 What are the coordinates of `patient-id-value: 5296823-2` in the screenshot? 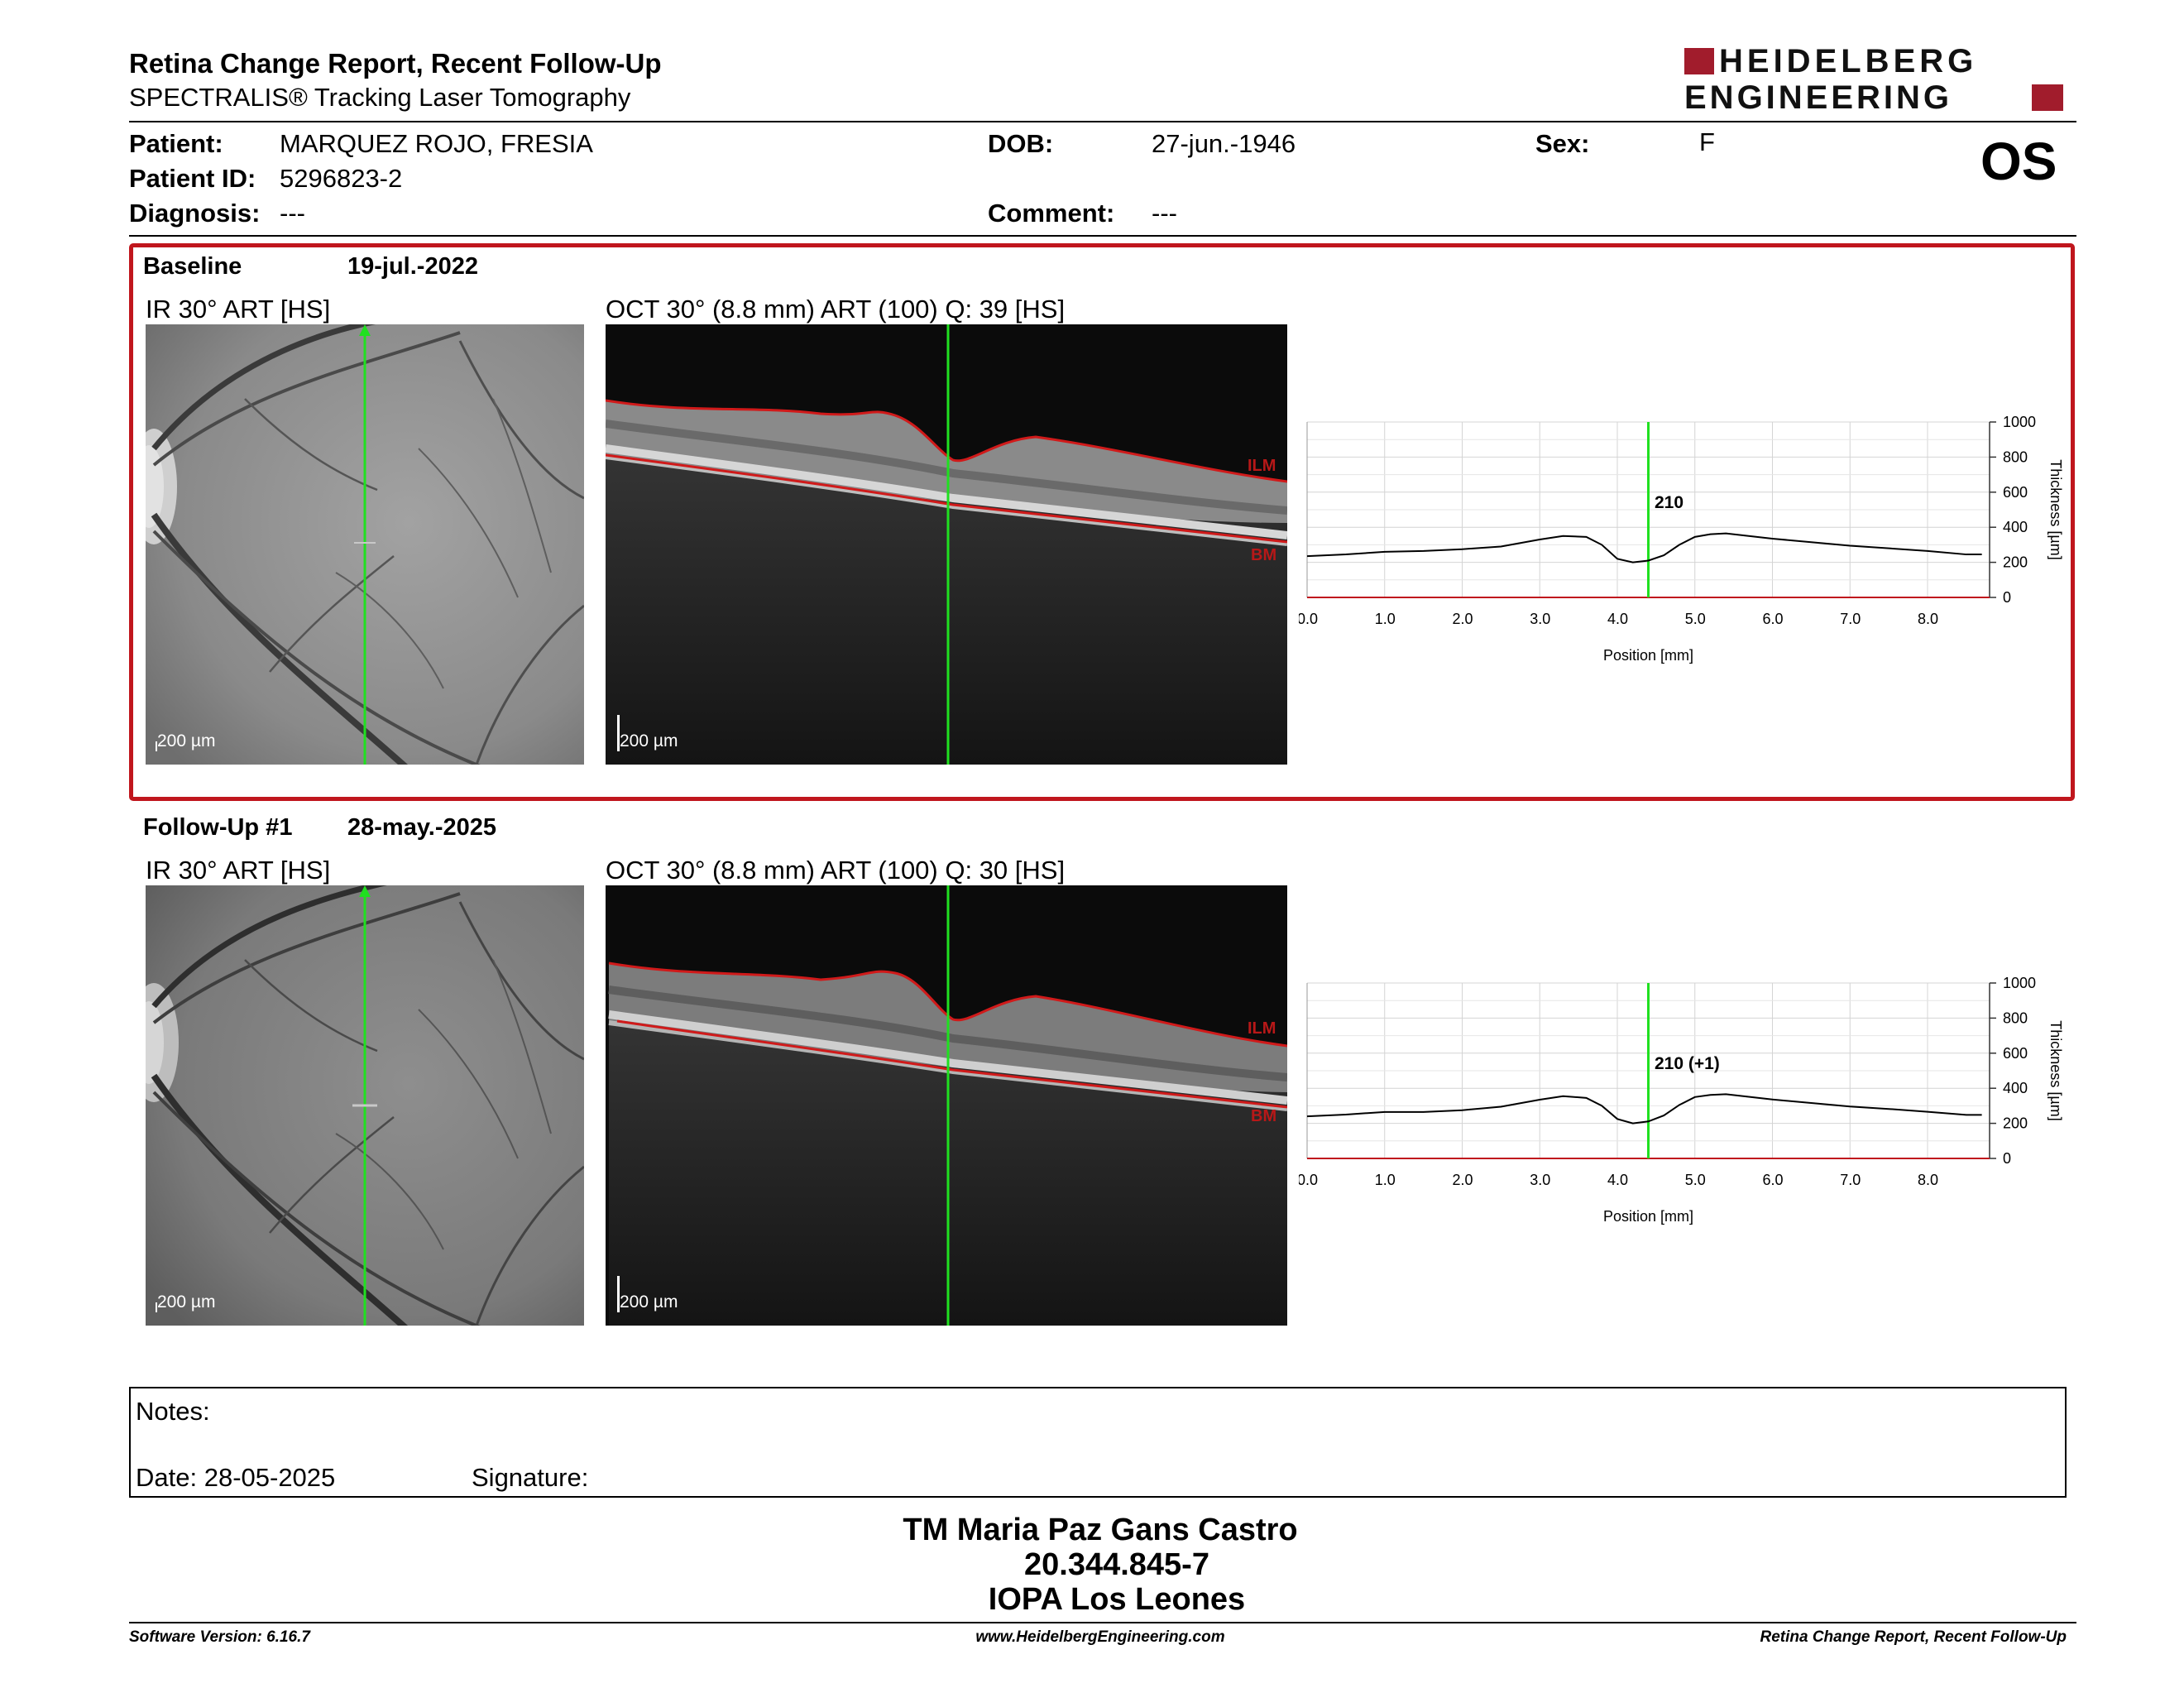 It's located at (341, 178).